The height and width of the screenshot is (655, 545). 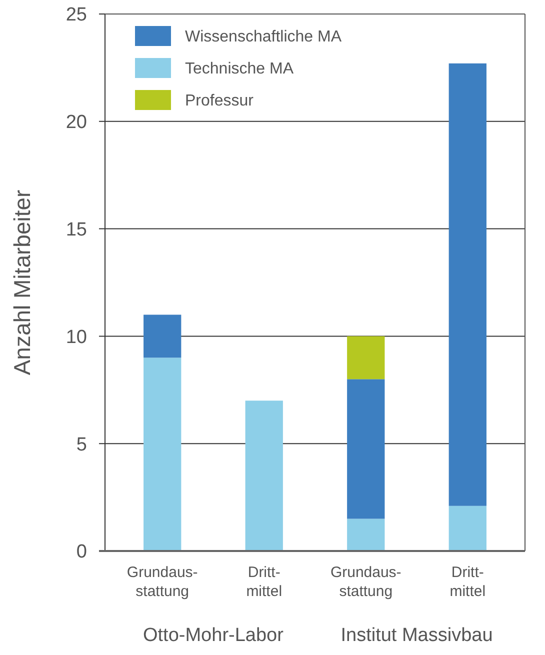 What do you see at coordinates (22, 282) in the screenshot?
I see `y-axis-title: Anzahl Mitarbeiter` at bounding box center [22, 282].